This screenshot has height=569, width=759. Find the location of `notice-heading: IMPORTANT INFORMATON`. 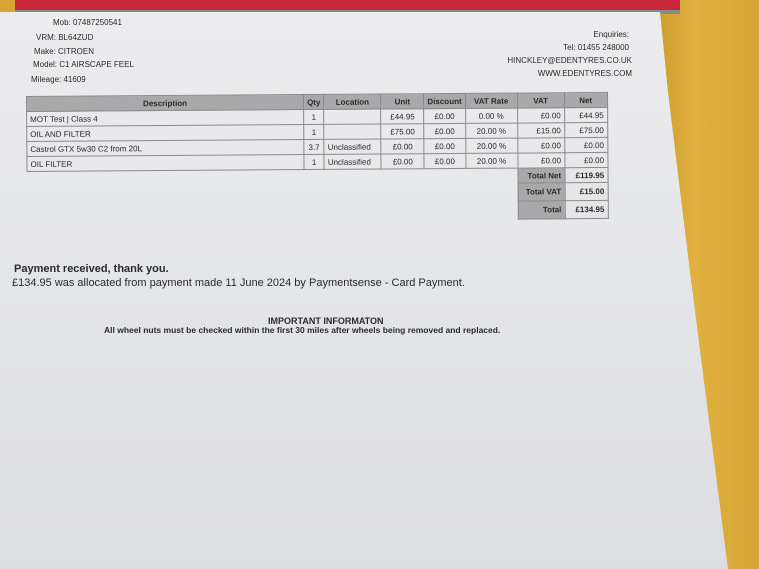

notice-heading: IMPORTANT INFORMATON is located at coordinates (326, 321).